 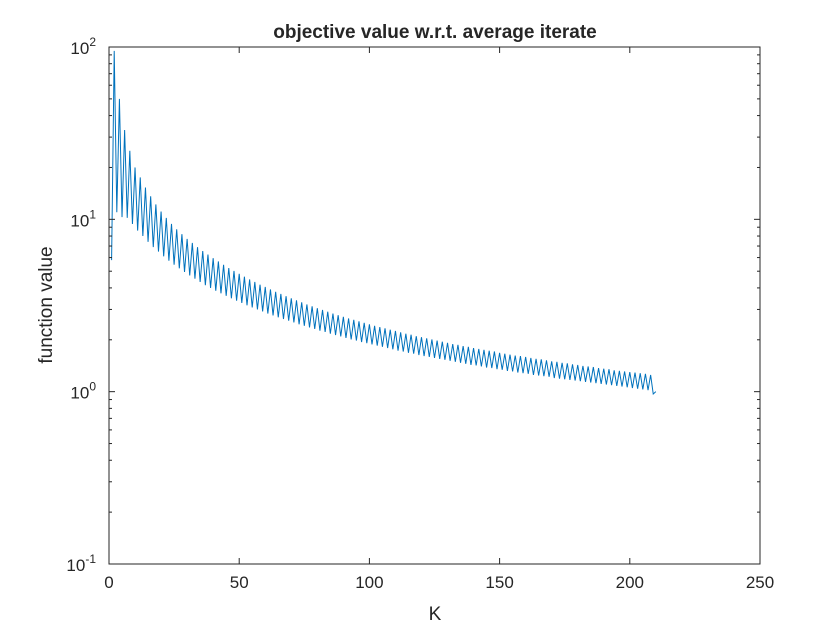 What do you see at coordinates (435, 32) in the screenshot?
I see `chart-title: objective value w.r.t. average iterate` at bounding box center [435, 32].